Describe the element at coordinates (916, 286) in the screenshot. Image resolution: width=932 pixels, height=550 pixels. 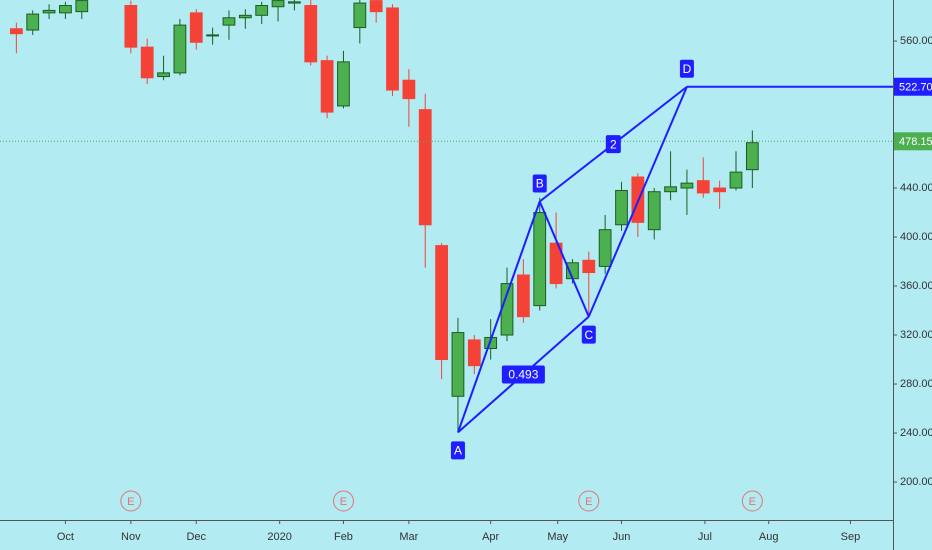
I see `y-tick-label: 360.00` at that location.